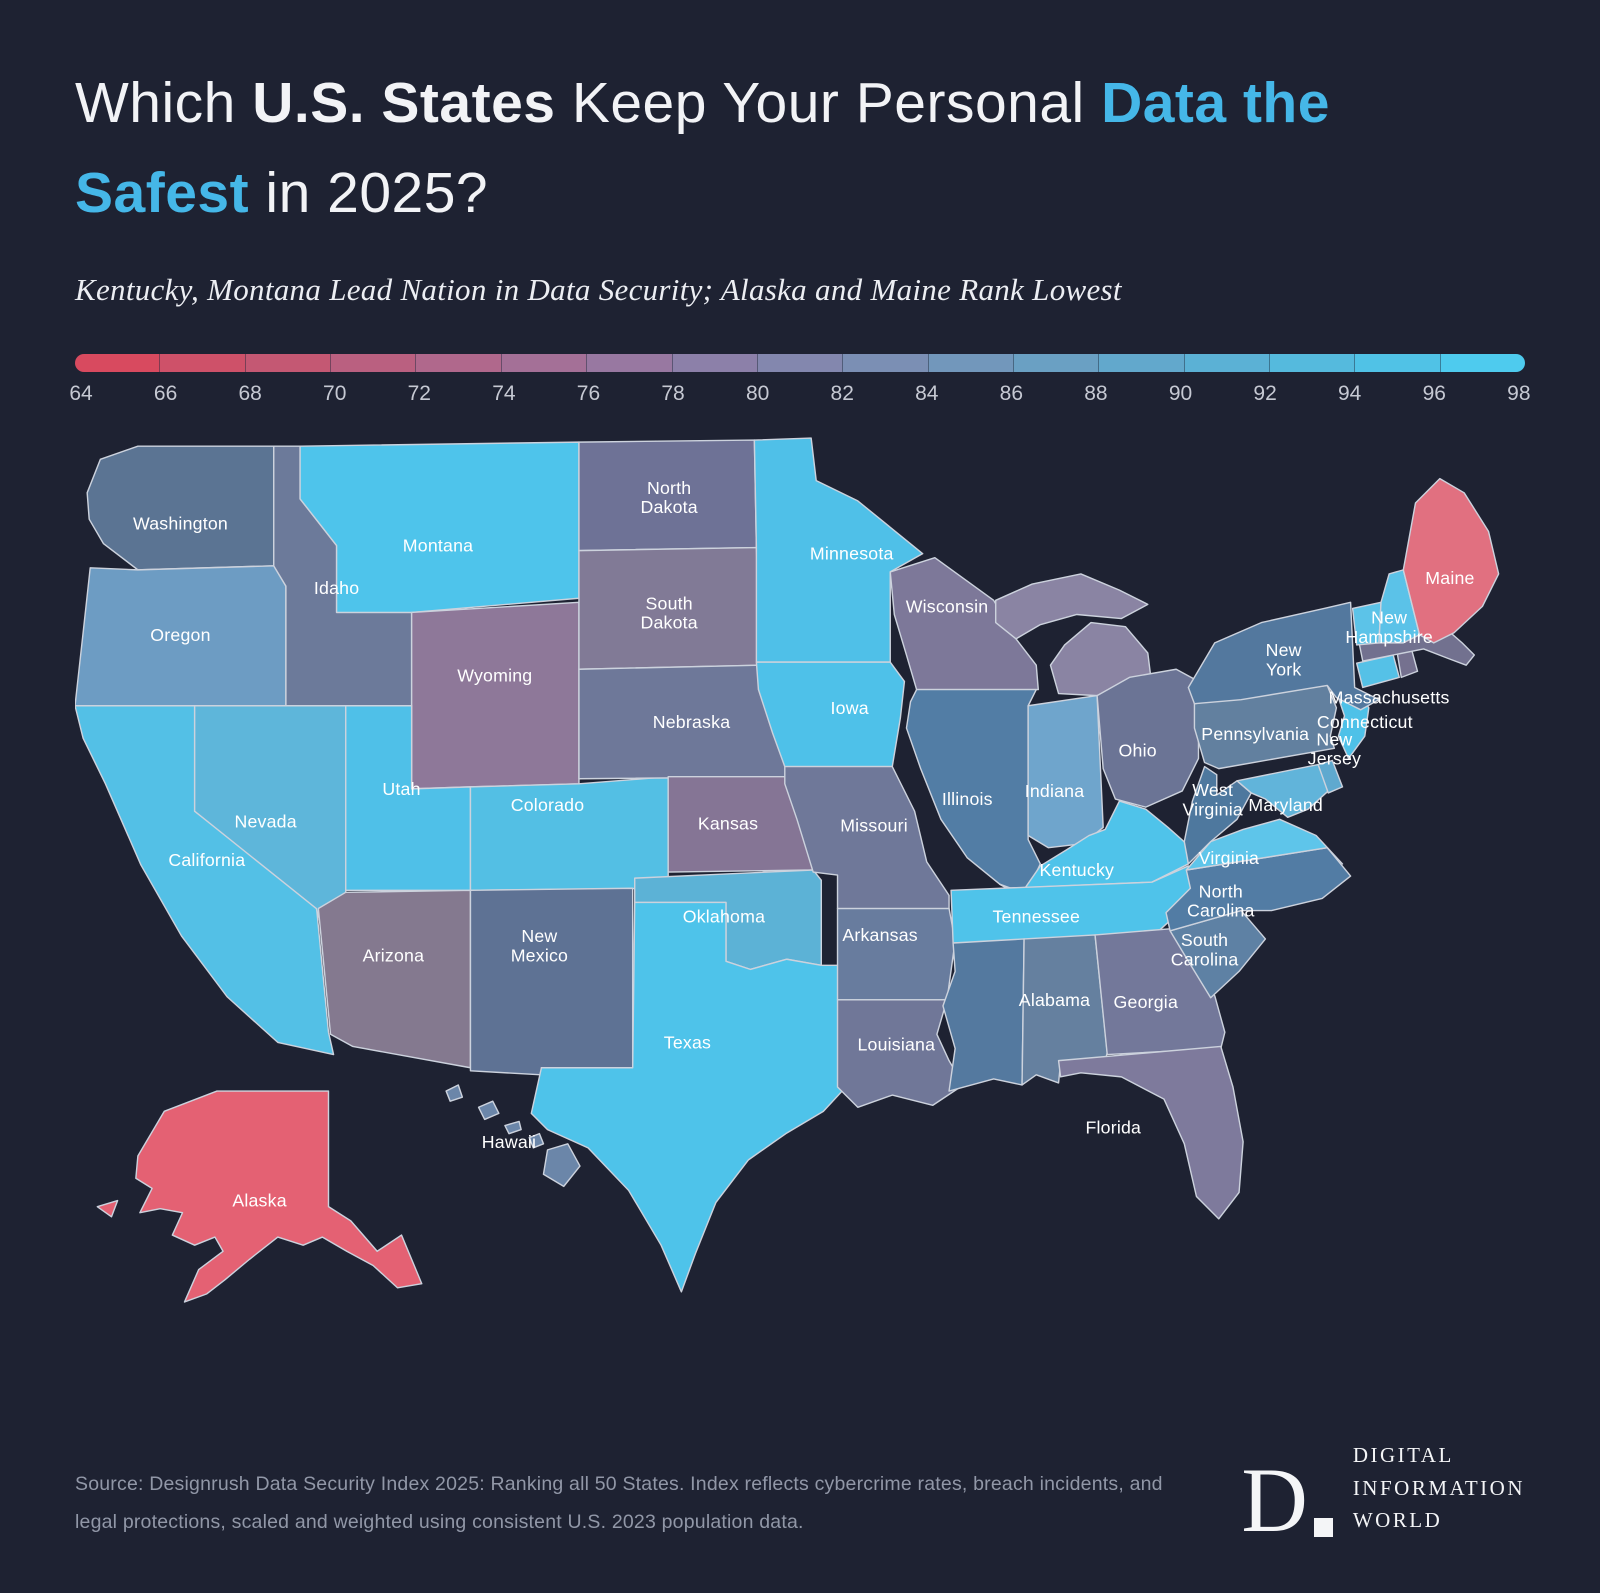 The width and height of the screenshot is (1600, 1593). I want to click on state-label-missouri: Missouri, so click(874, 826).